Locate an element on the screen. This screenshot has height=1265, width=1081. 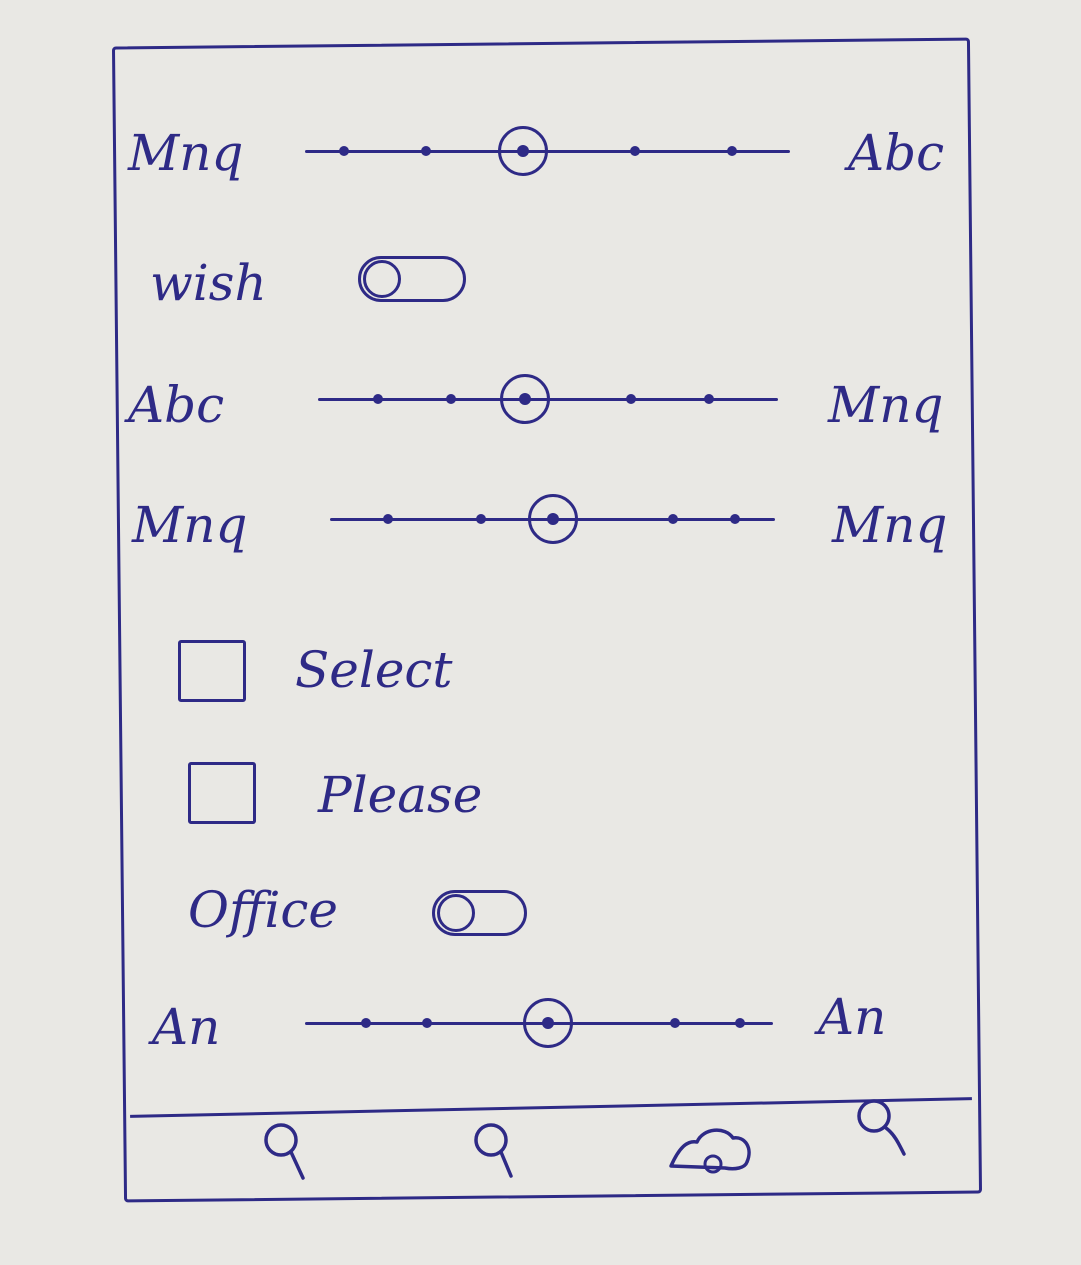
cloud-icon is located at coordinates (710, 1150).